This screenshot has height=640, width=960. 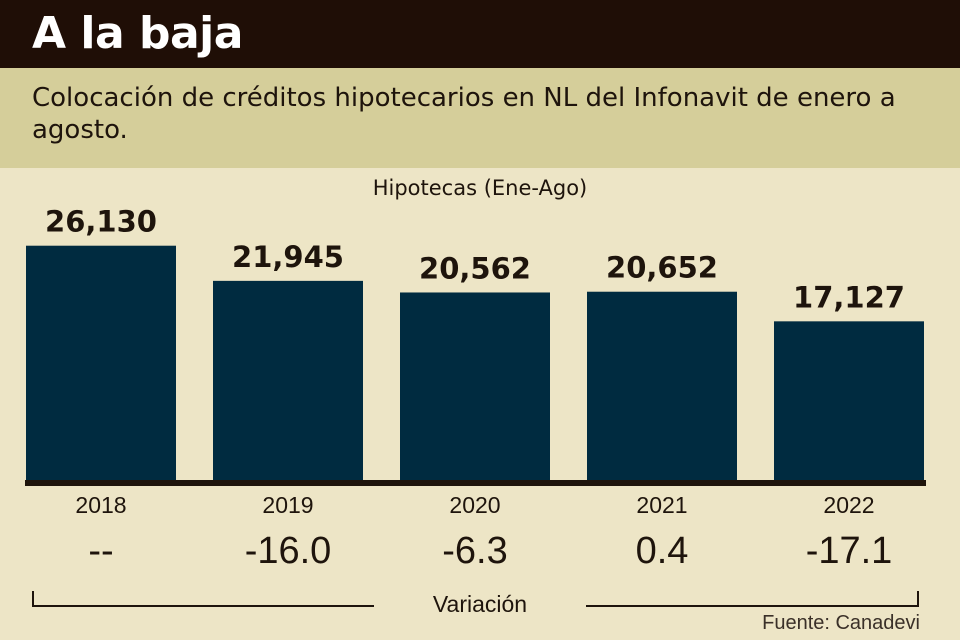 What do you see at coordinates (288, 257) in the screenshot?
I see `value-label: 21,945` at bounding box center [288, 257].